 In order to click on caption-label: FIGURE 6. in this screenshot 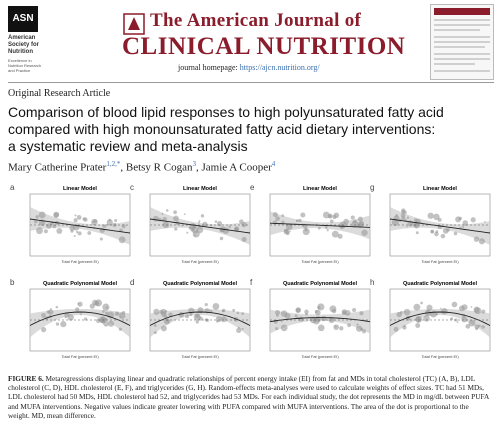, I will do `click(26, 378)`.